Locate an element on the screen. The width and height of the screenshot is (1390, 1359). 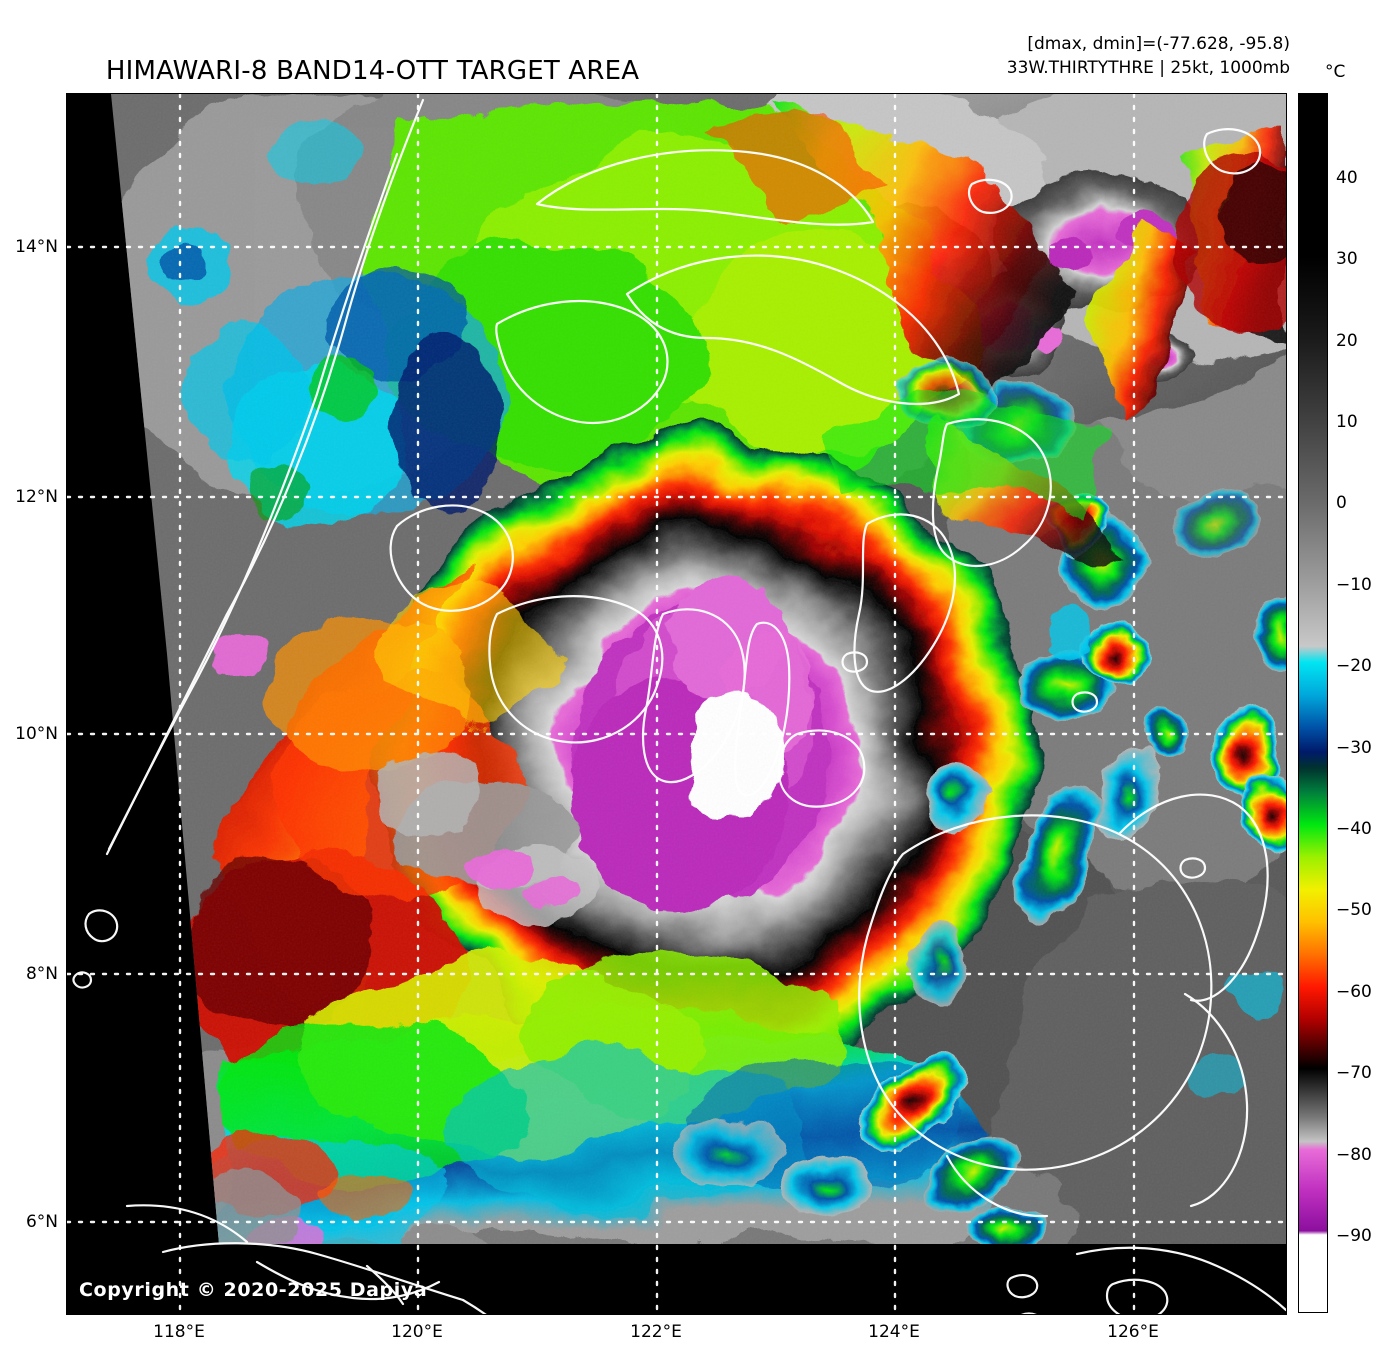
cb-tick-20: 20 is located at coordinates (1347, 341).